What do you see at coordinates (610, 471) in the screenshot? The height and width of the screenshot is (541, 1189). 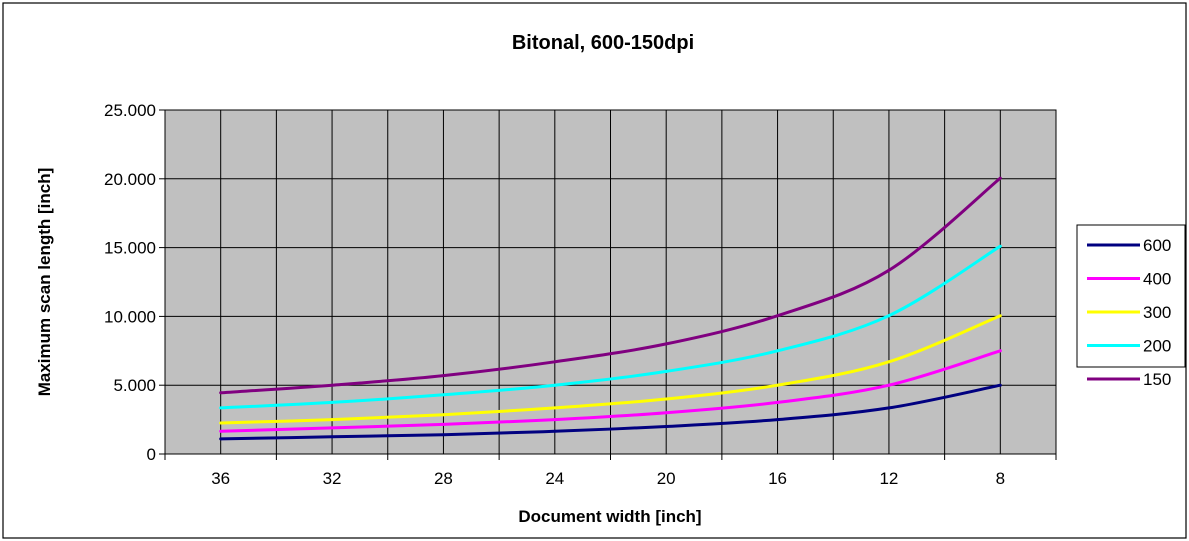 I see `x-axis-ticks: 36 32 28 24 20 16 12 8` at bounding box center [610, 471].